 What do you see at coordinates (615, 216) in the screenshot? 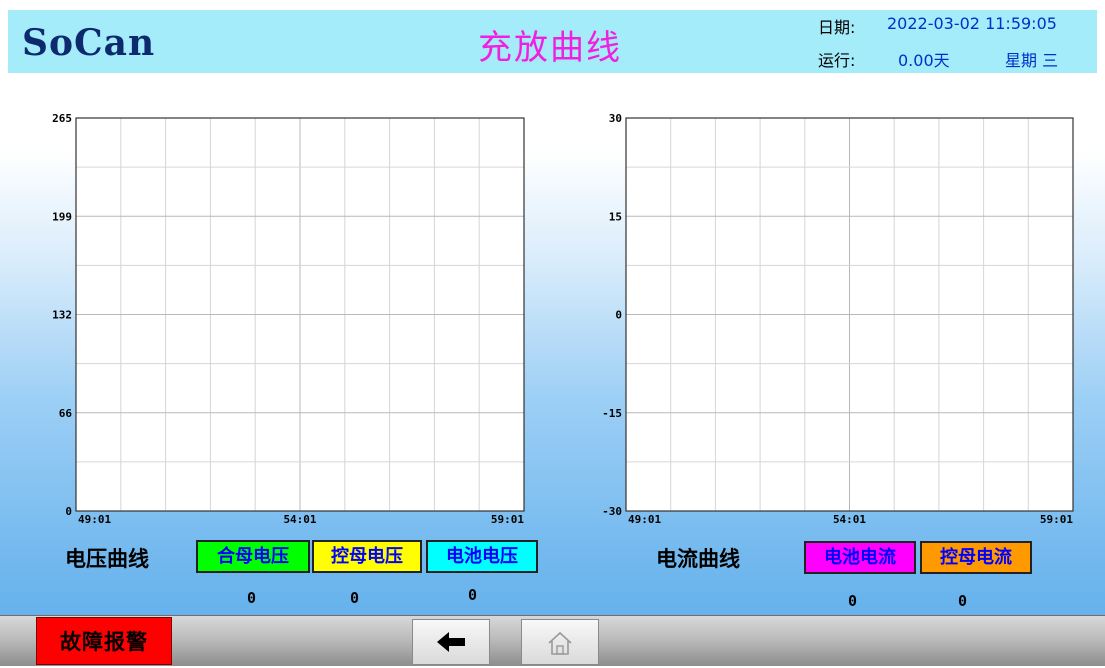
I see `y-tick-label: 15` at bounding box center [615, 216].